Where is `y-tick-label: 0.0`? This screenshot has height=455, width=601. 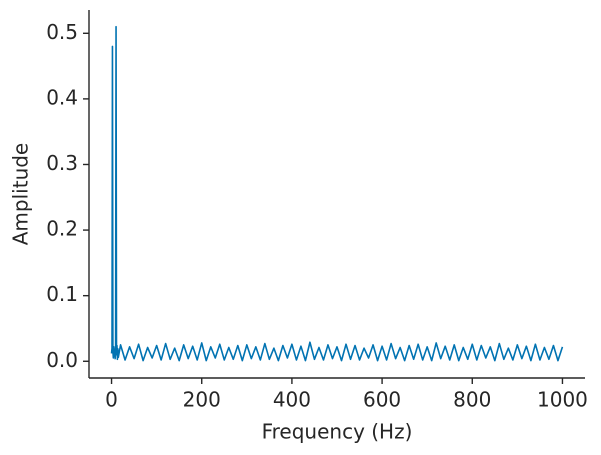
y-tick-label: 0.0 is located at coordinates (62, 360).